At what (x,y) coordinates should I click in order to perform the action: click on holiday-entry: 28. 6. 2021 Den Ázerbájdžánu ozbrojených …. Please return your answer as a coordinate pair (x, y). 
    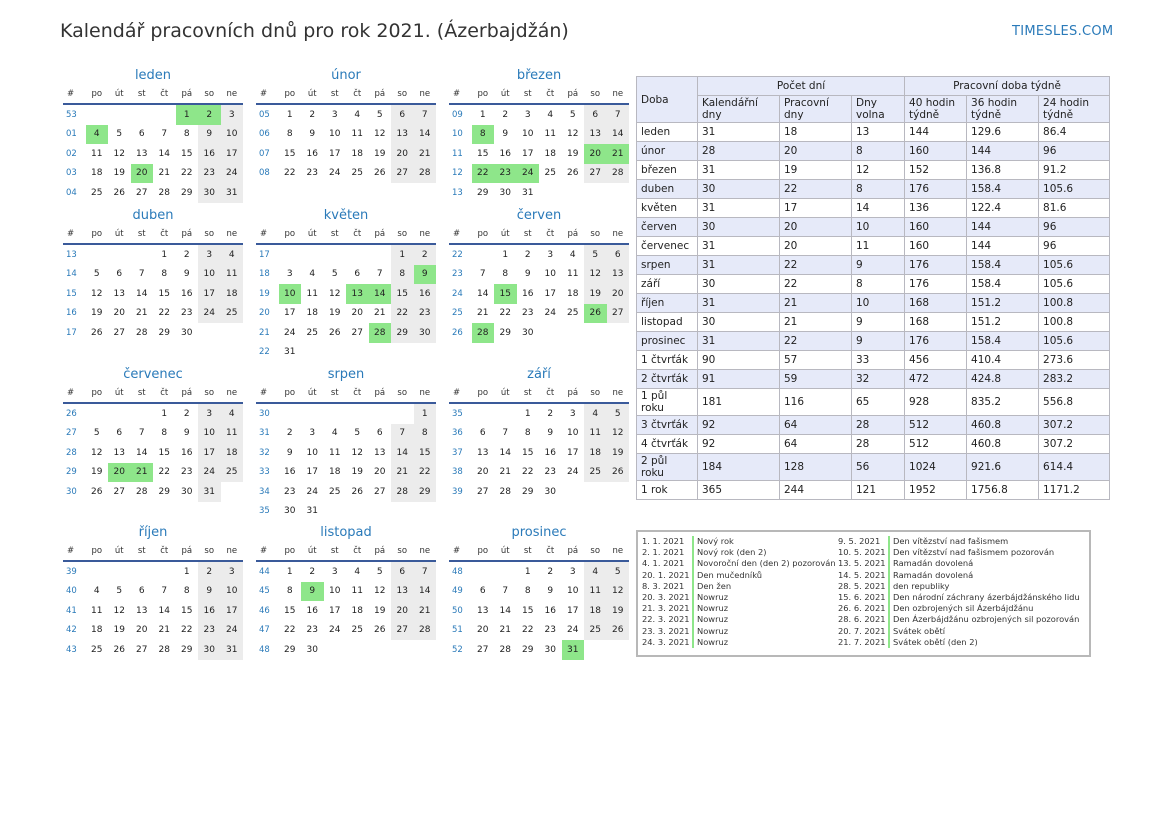
    Looking at the image, I should click on (959, 620).